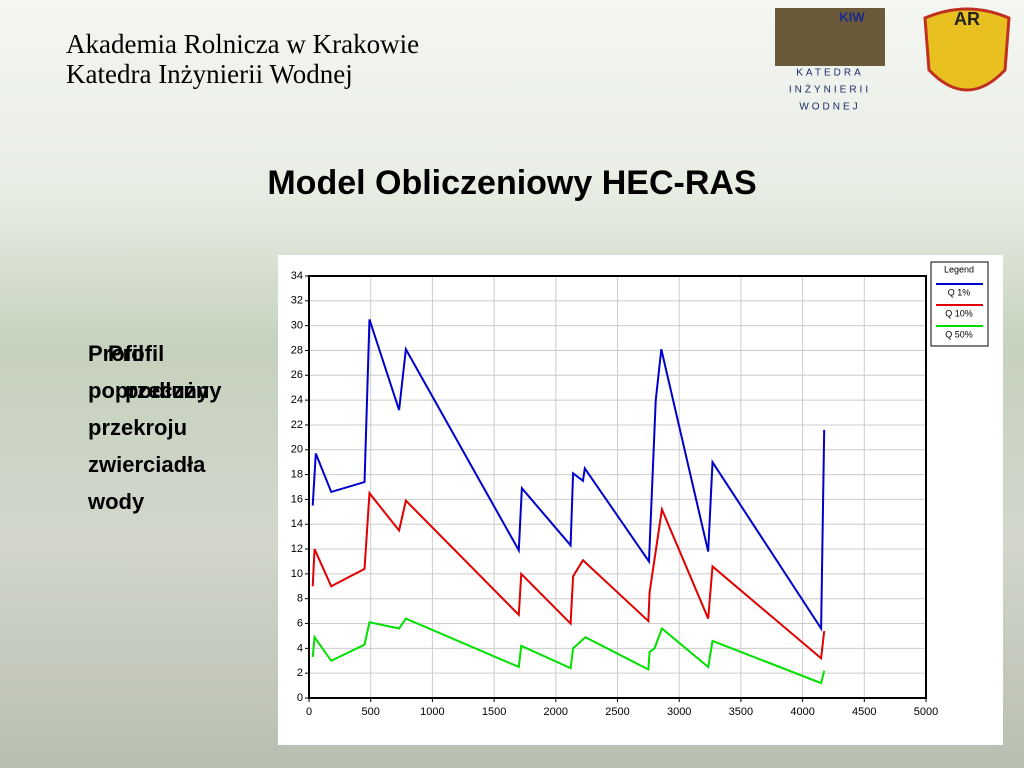  Describe the element at coordinates (371, 712) in the screenshot. I see `x-tick-label: 500` at that location.